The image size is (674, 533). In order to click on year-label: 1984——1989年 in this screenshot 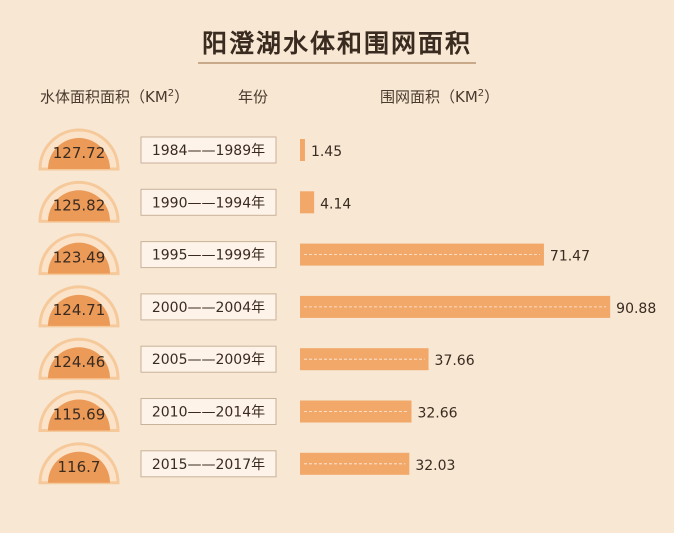, I will do `click(208, 151)`.